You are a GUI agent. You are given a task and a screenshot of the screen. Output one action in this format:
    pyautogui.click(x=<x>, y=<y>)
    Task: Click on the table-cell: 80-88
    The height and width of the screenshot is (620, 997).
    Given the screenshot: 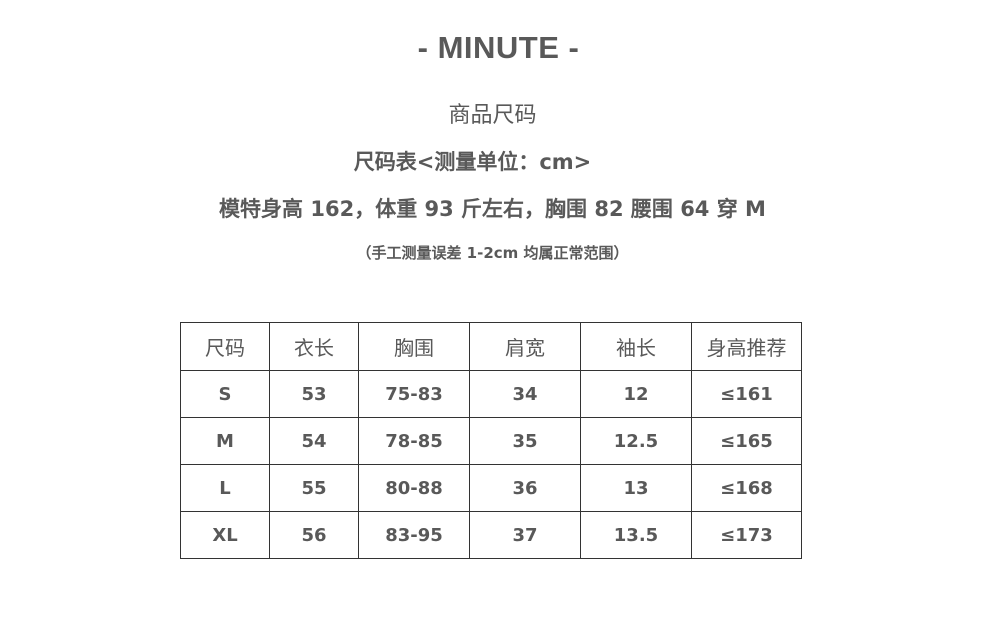 What is the action you would take?
    pyautogui.click(x=414, y=488)
    